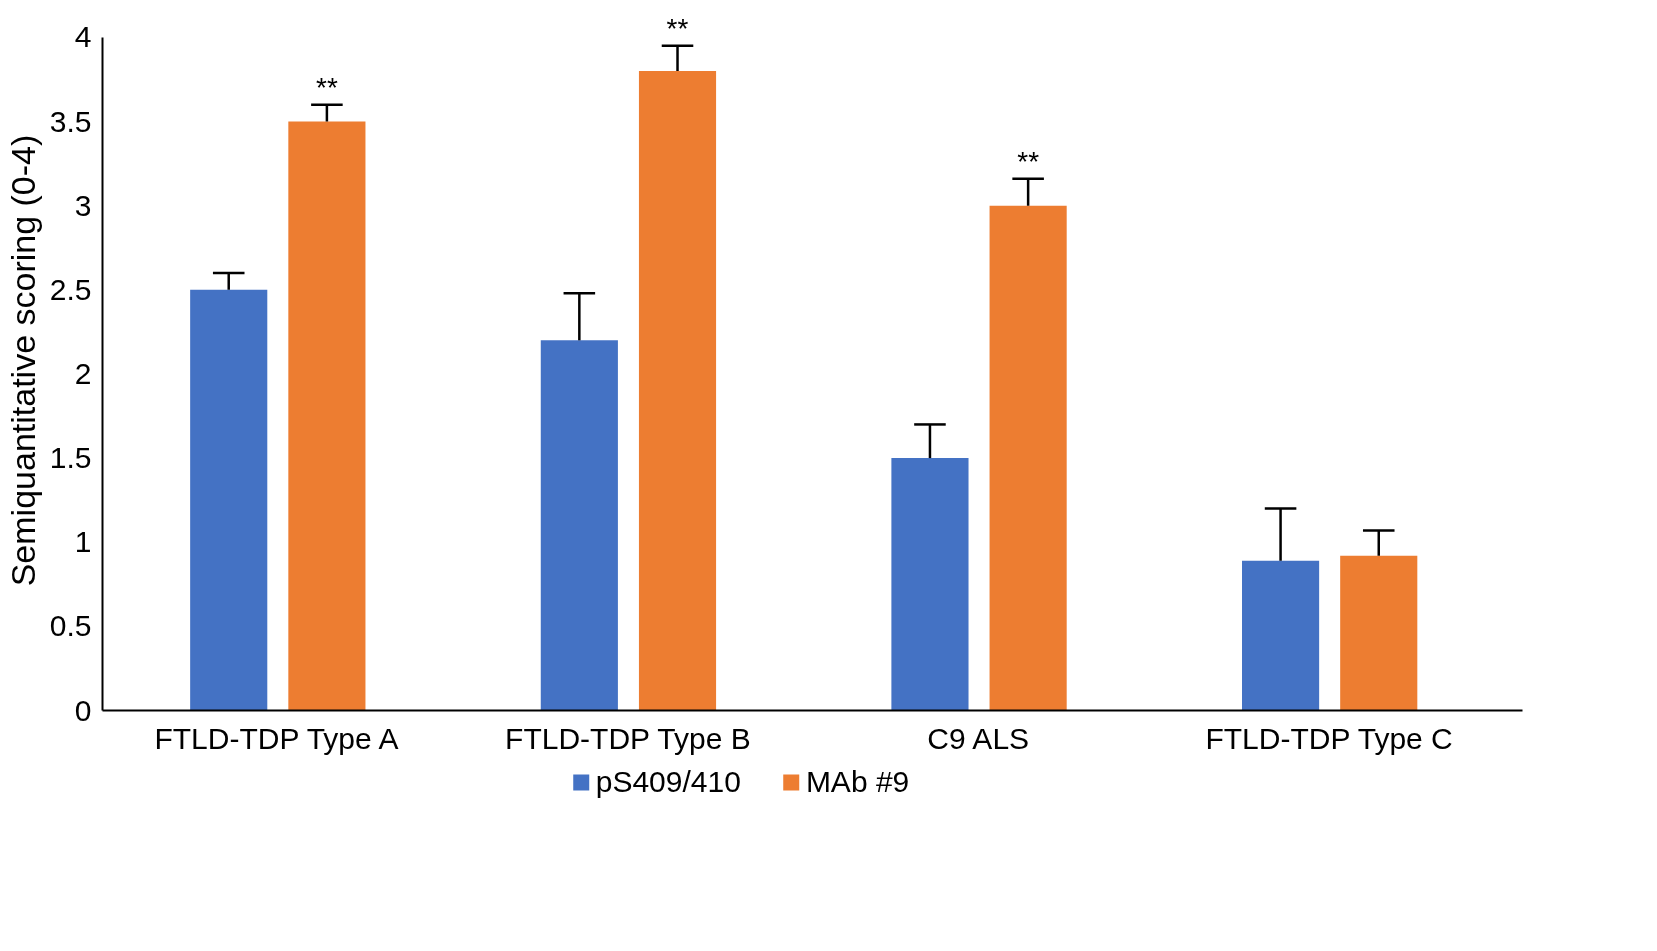 This screenshot has height=951, width=1657. I want to click on legend-label: pS409/410, so click(668, 782).